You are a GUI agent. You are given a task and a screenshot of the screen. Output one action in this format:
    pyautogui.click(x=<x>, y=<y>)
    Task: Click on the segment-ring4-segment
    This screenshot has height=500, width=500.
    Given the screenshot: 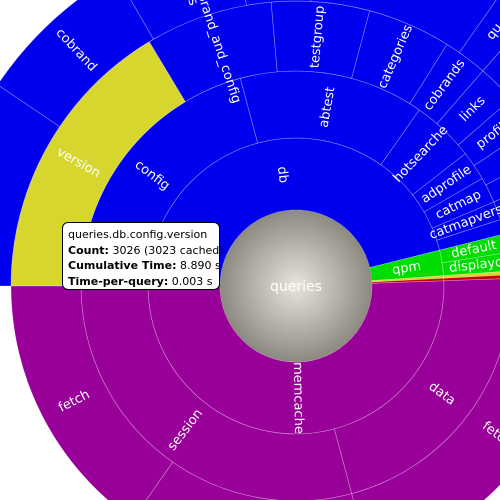 What is the action you would take?
    pyautogui.click(x=273, y=3)
    